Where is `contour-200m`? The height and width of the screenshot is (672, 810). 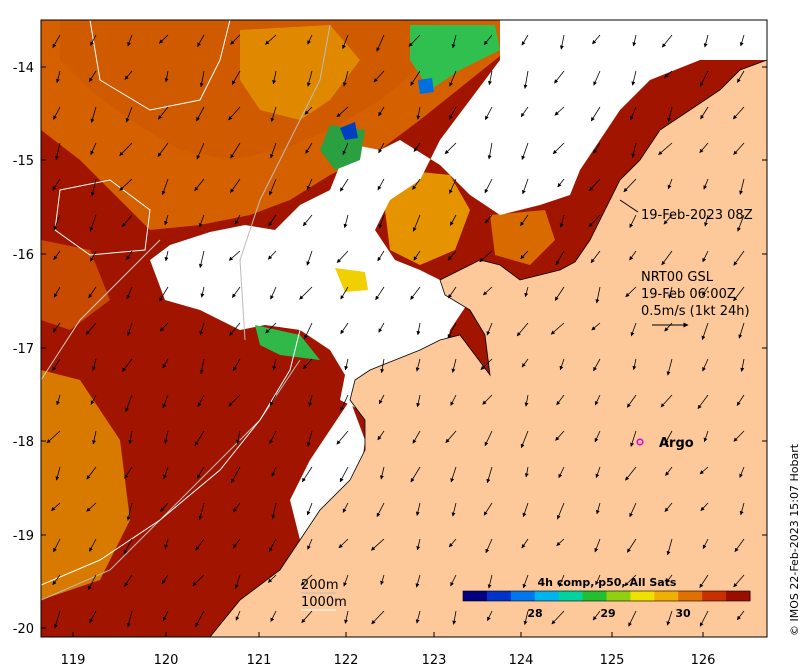 contour-200m is located at coordinates (171, 480).